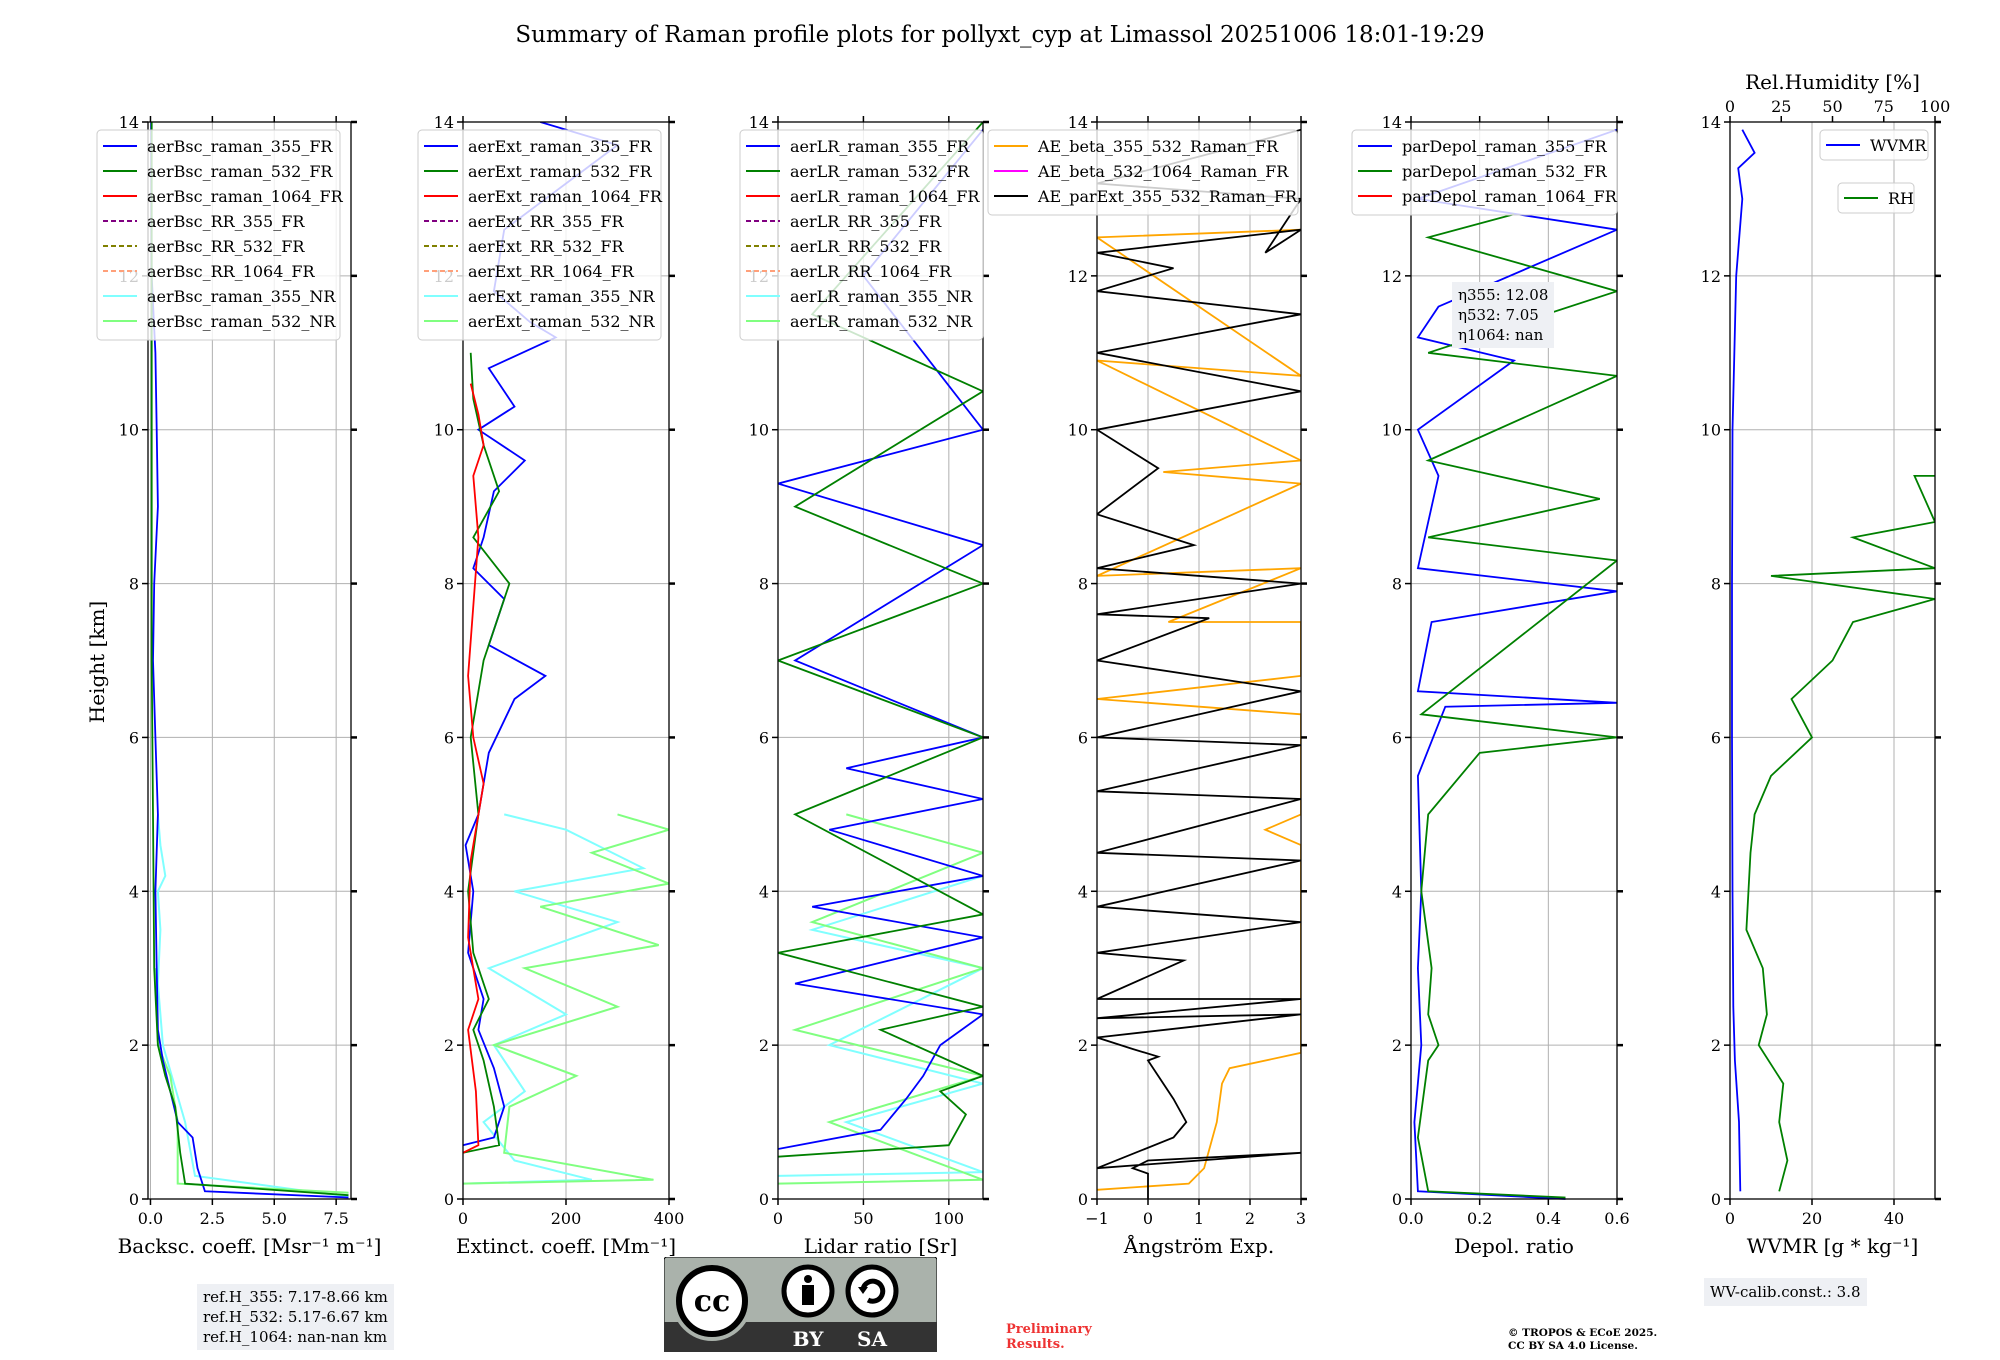  Describe the element at coordinates (562, 296) in the screenshot. I see `legend-entry: aerExt_raman_355_NR` at that location.